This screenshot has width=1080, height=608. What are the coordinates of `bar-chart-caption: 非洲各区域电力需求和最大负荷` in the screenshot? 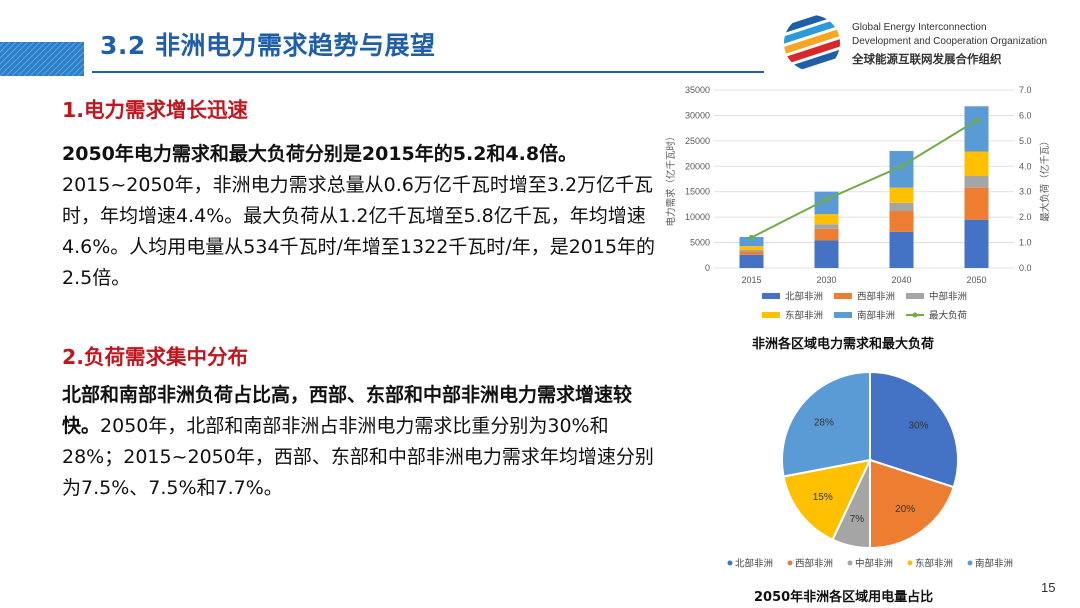 It's located at (843, 344).